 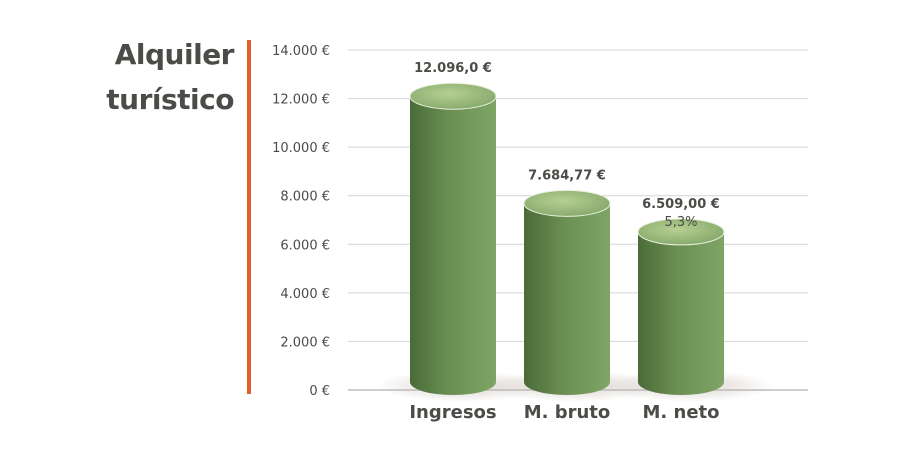 I want to click on bar-m-bruto, so click(x=567, y=299).